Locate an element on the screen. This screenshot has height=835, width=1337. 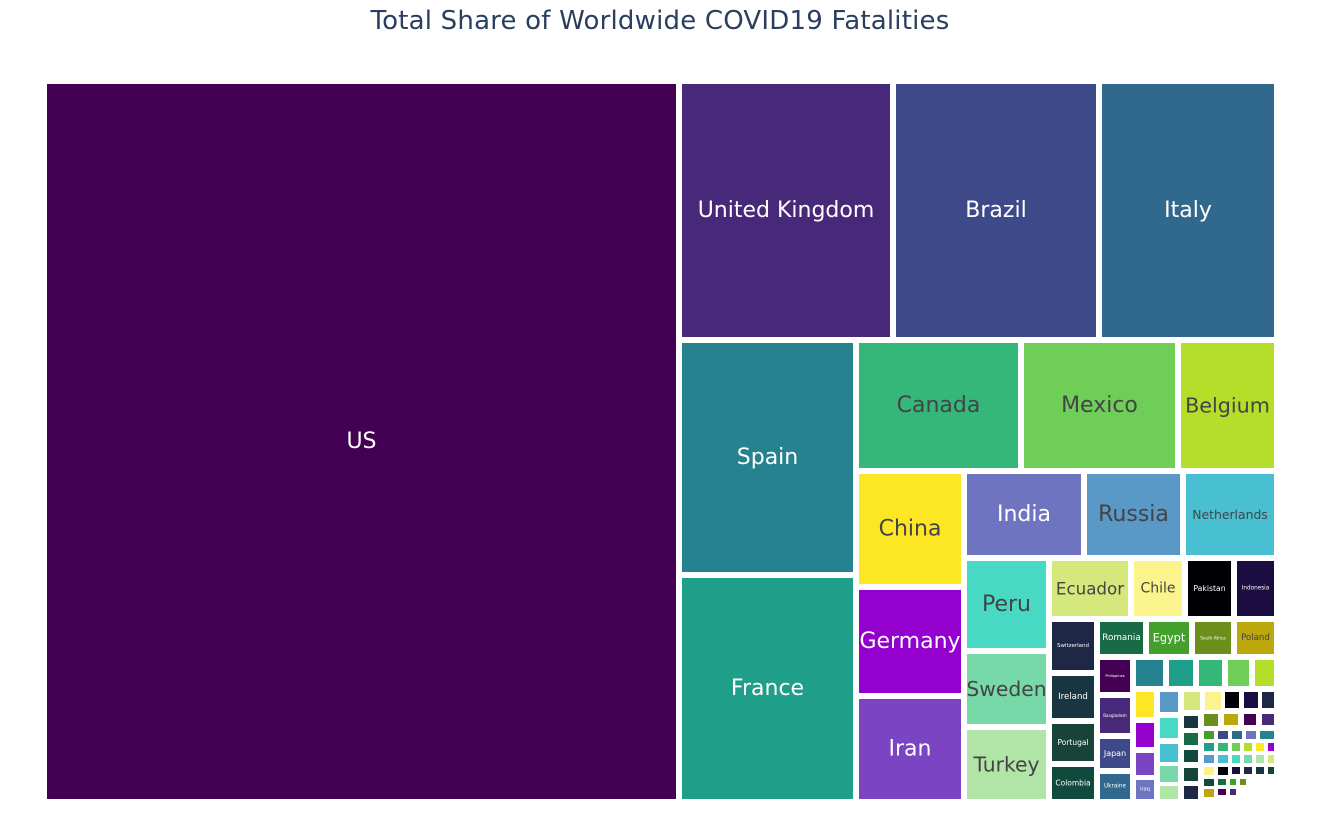
treemap-tile-germany: Germany is located at coordinates (910, 641).